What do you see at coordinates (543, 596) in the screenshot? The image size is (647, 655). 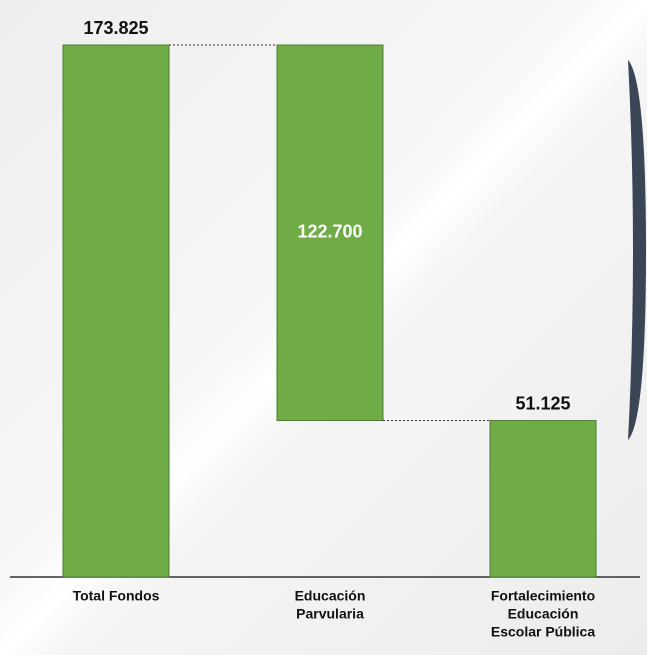 I see `x-tick-label: Fortalecimiento` at bounding box center [543, 596].